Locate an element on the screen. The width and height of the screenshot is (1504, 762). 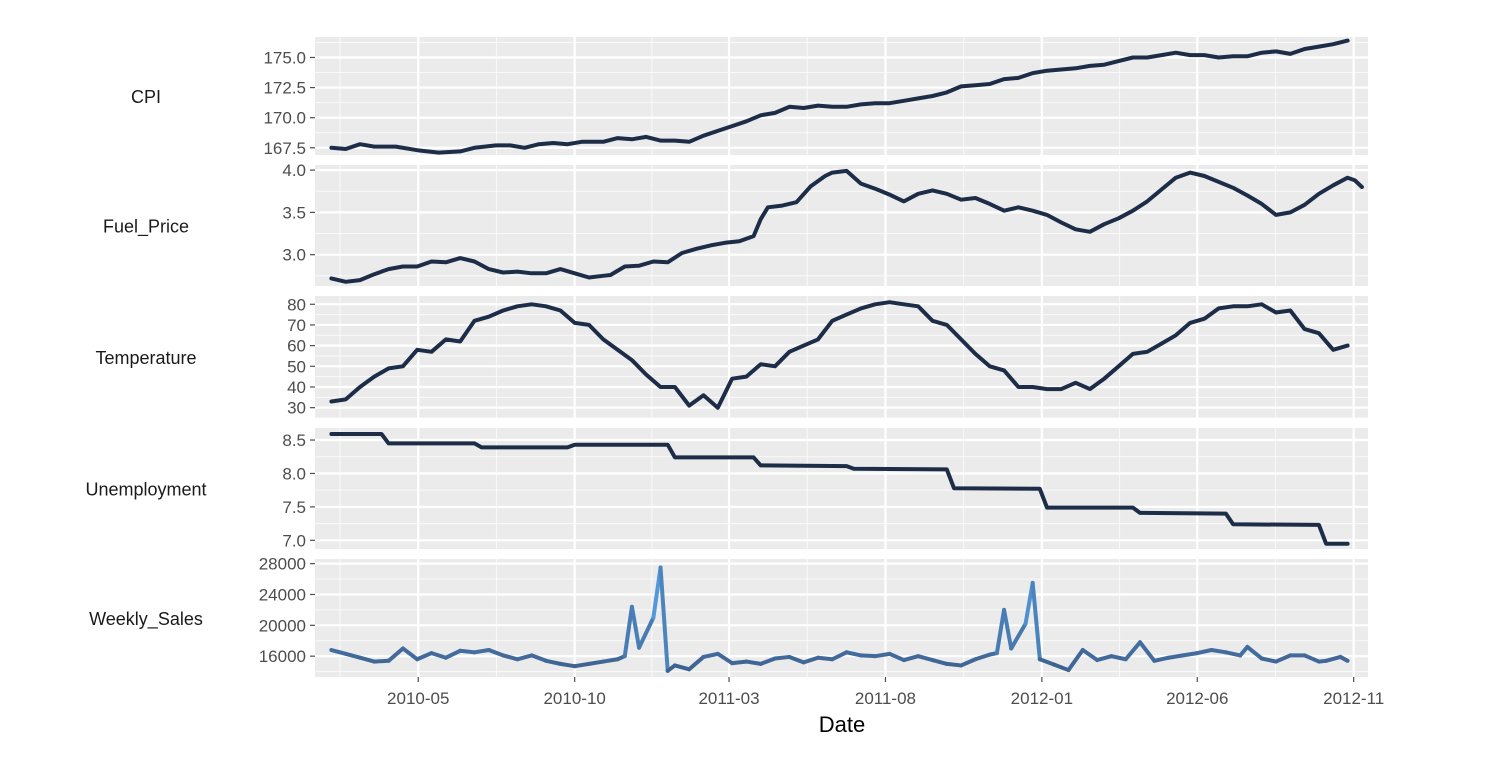
y-tick-label: 172.5 is located at coordinates (284, 88).